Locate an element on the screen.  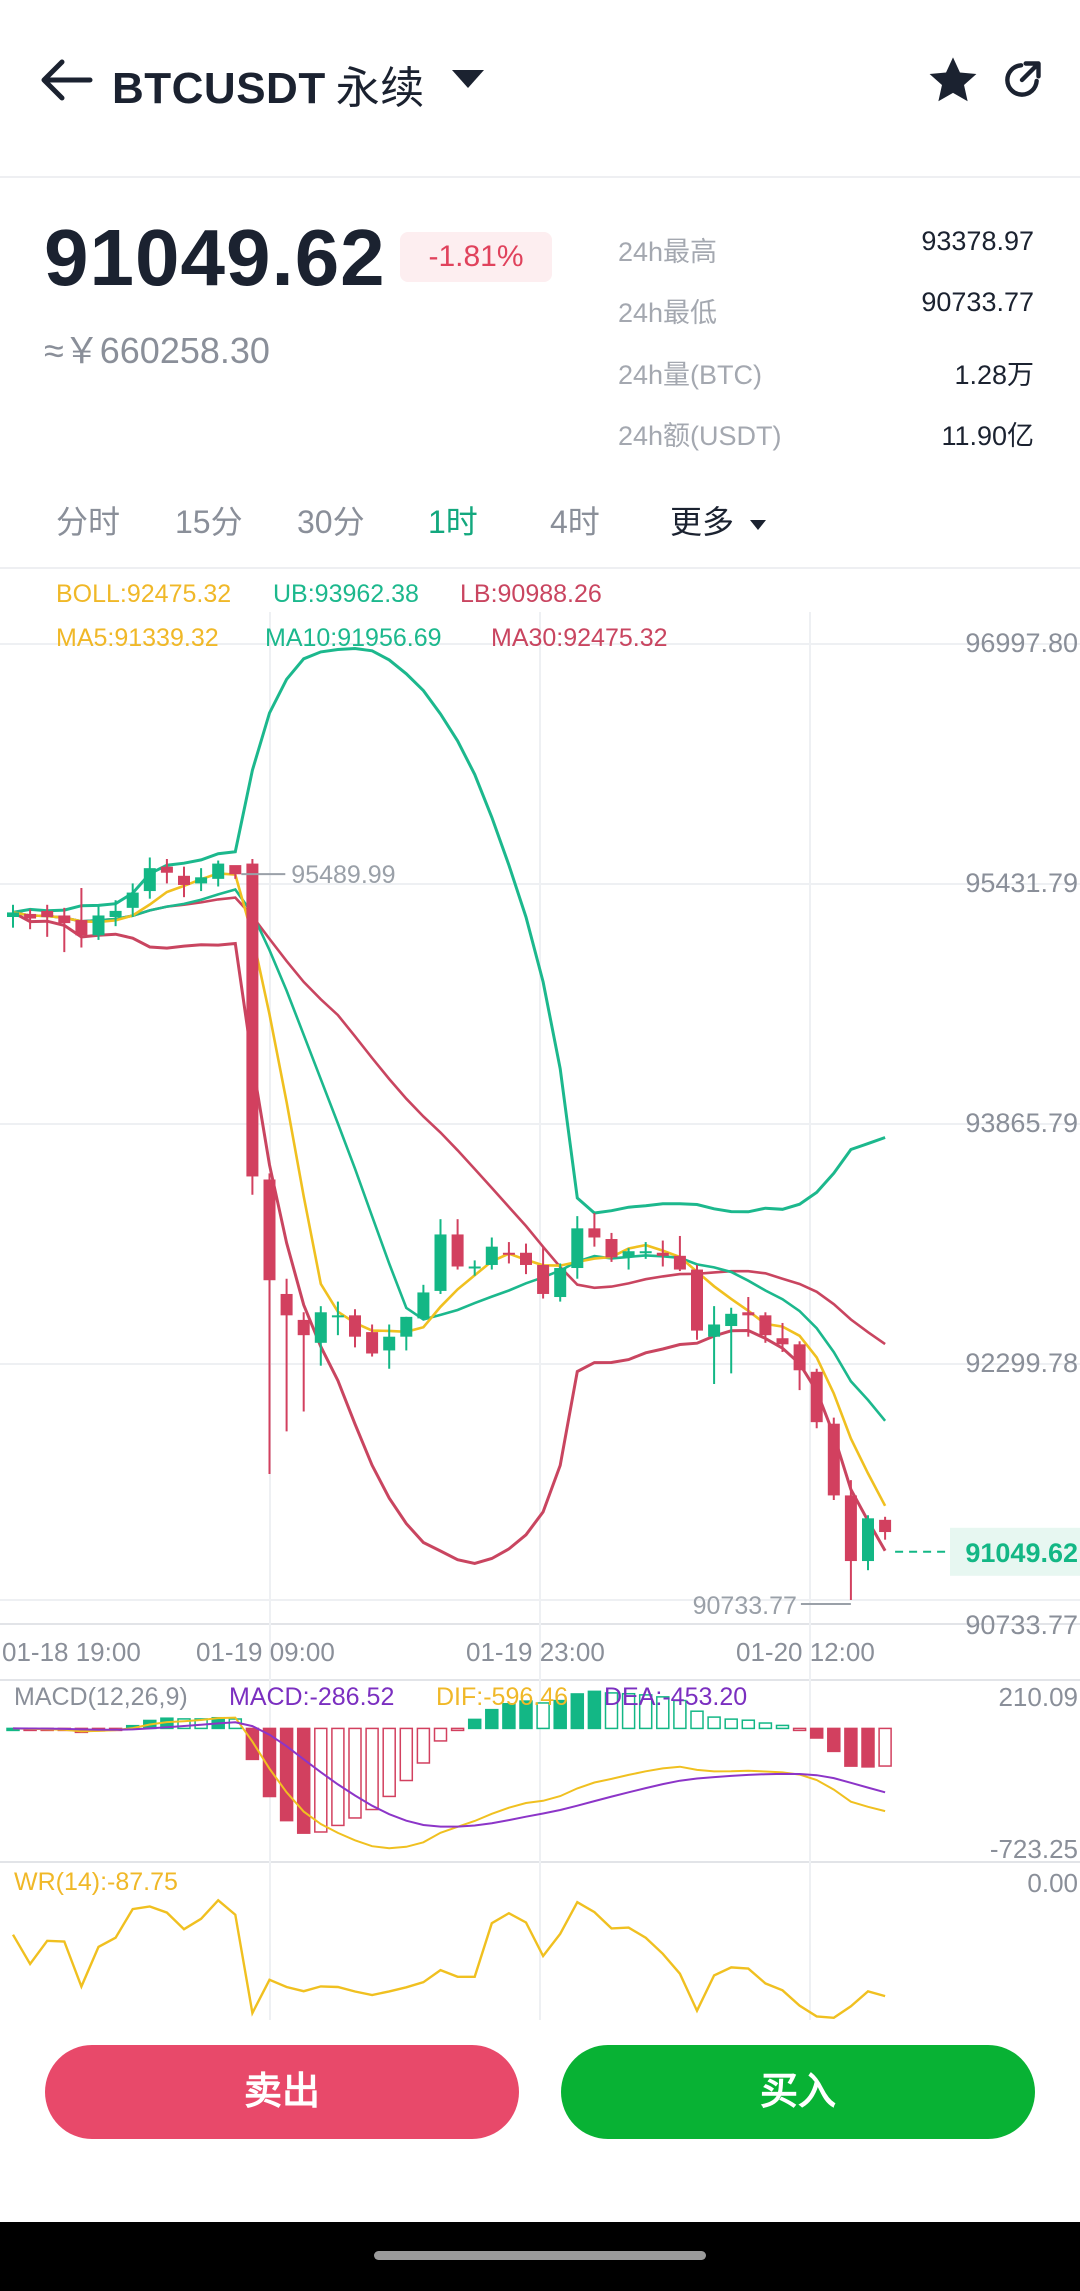
legend-wr: WR(14):-87.75 is located at coordinates (96, 1882).